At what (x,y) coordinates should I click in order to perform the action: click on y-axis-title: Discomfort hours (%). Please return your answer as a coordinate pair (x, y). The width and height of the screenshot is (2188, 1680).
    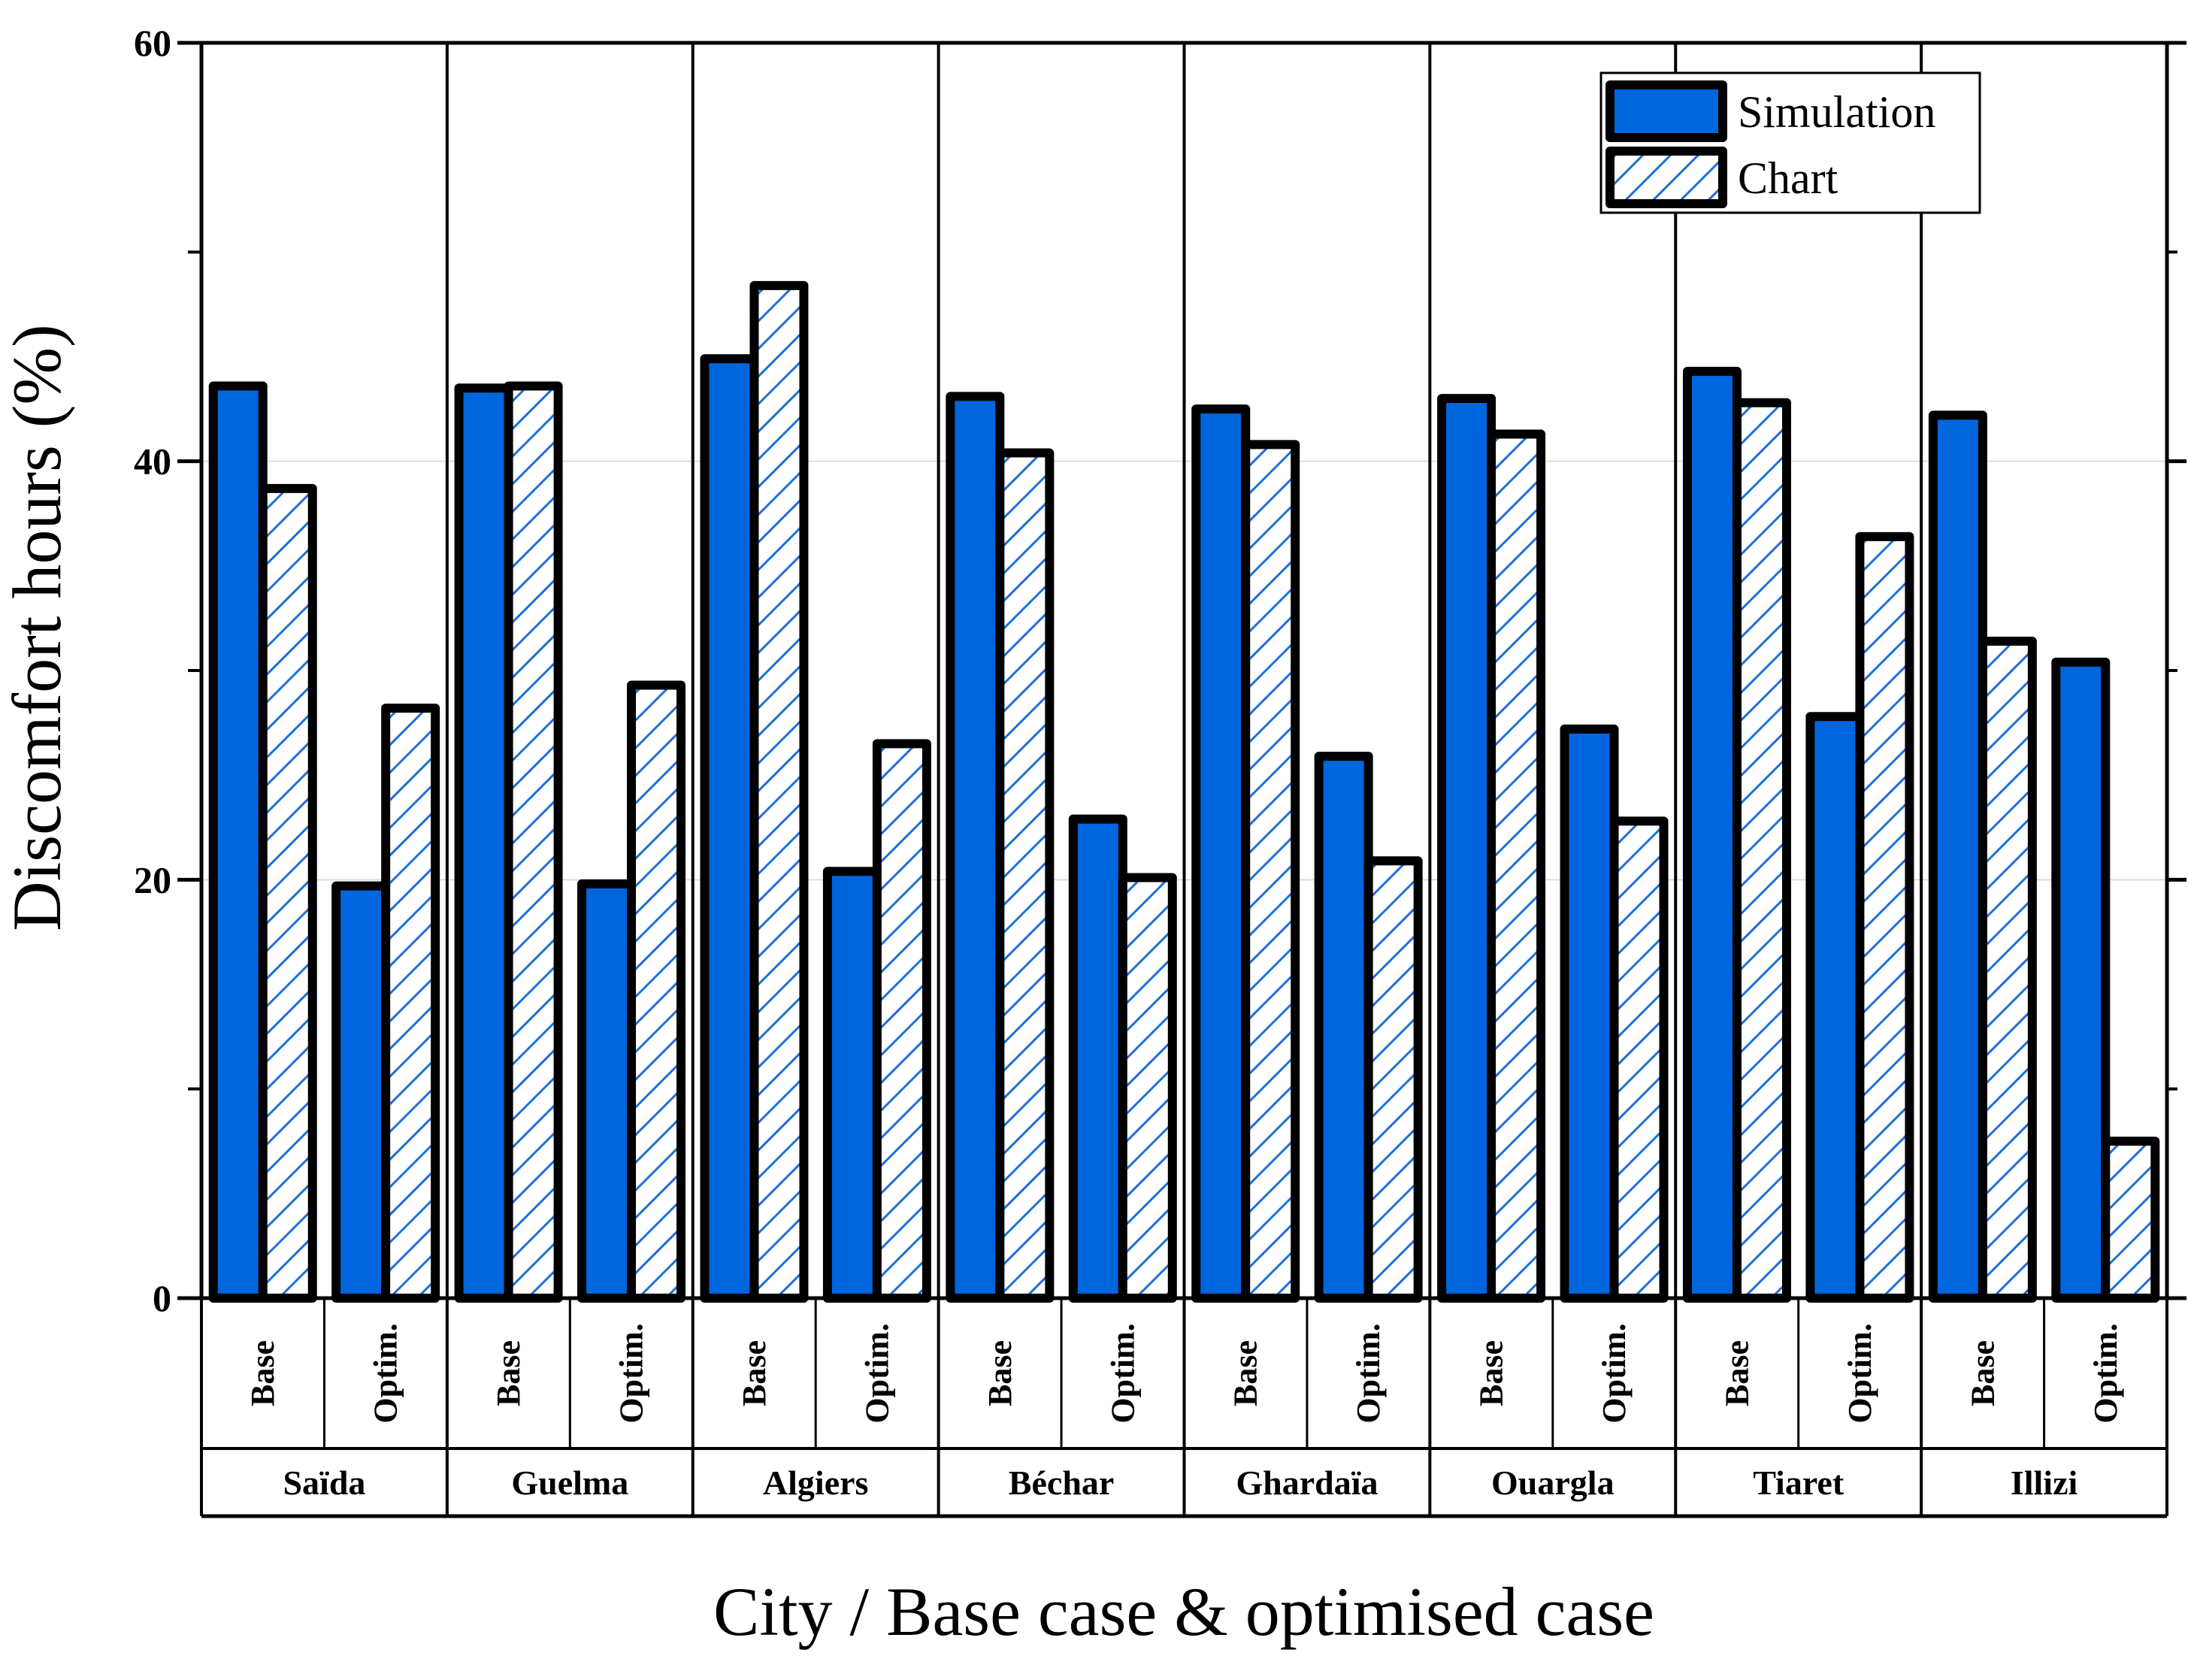
    Looking at the image, I should click on (37, 627).